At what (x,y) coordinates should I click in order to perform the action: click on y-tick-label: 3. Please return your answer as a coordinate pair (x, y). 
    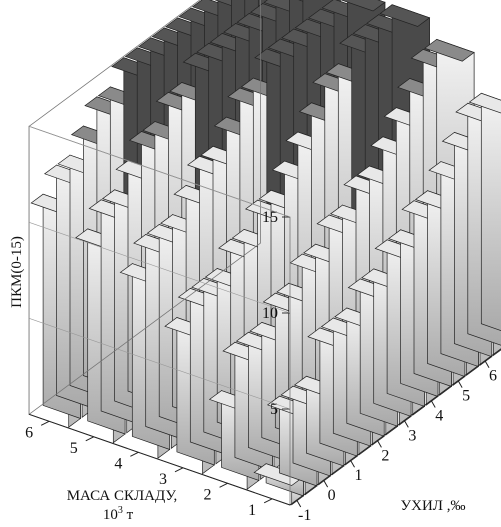
    Looking at the image, I should click on (163, 479).